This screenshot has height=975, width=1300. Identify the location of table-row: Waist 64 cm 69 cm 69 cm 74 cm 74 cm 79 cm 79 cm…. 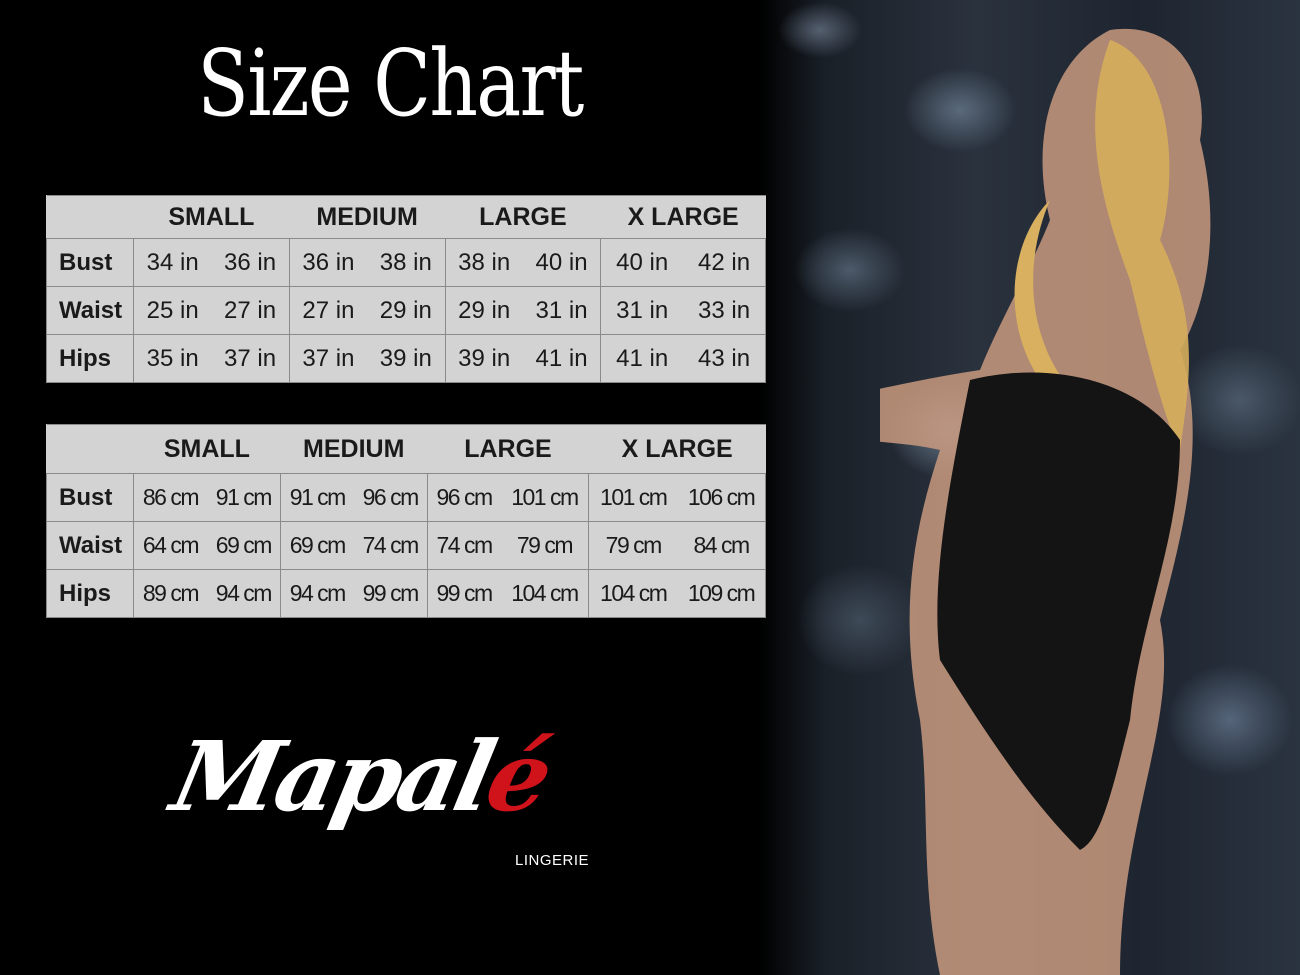
(406, 545).